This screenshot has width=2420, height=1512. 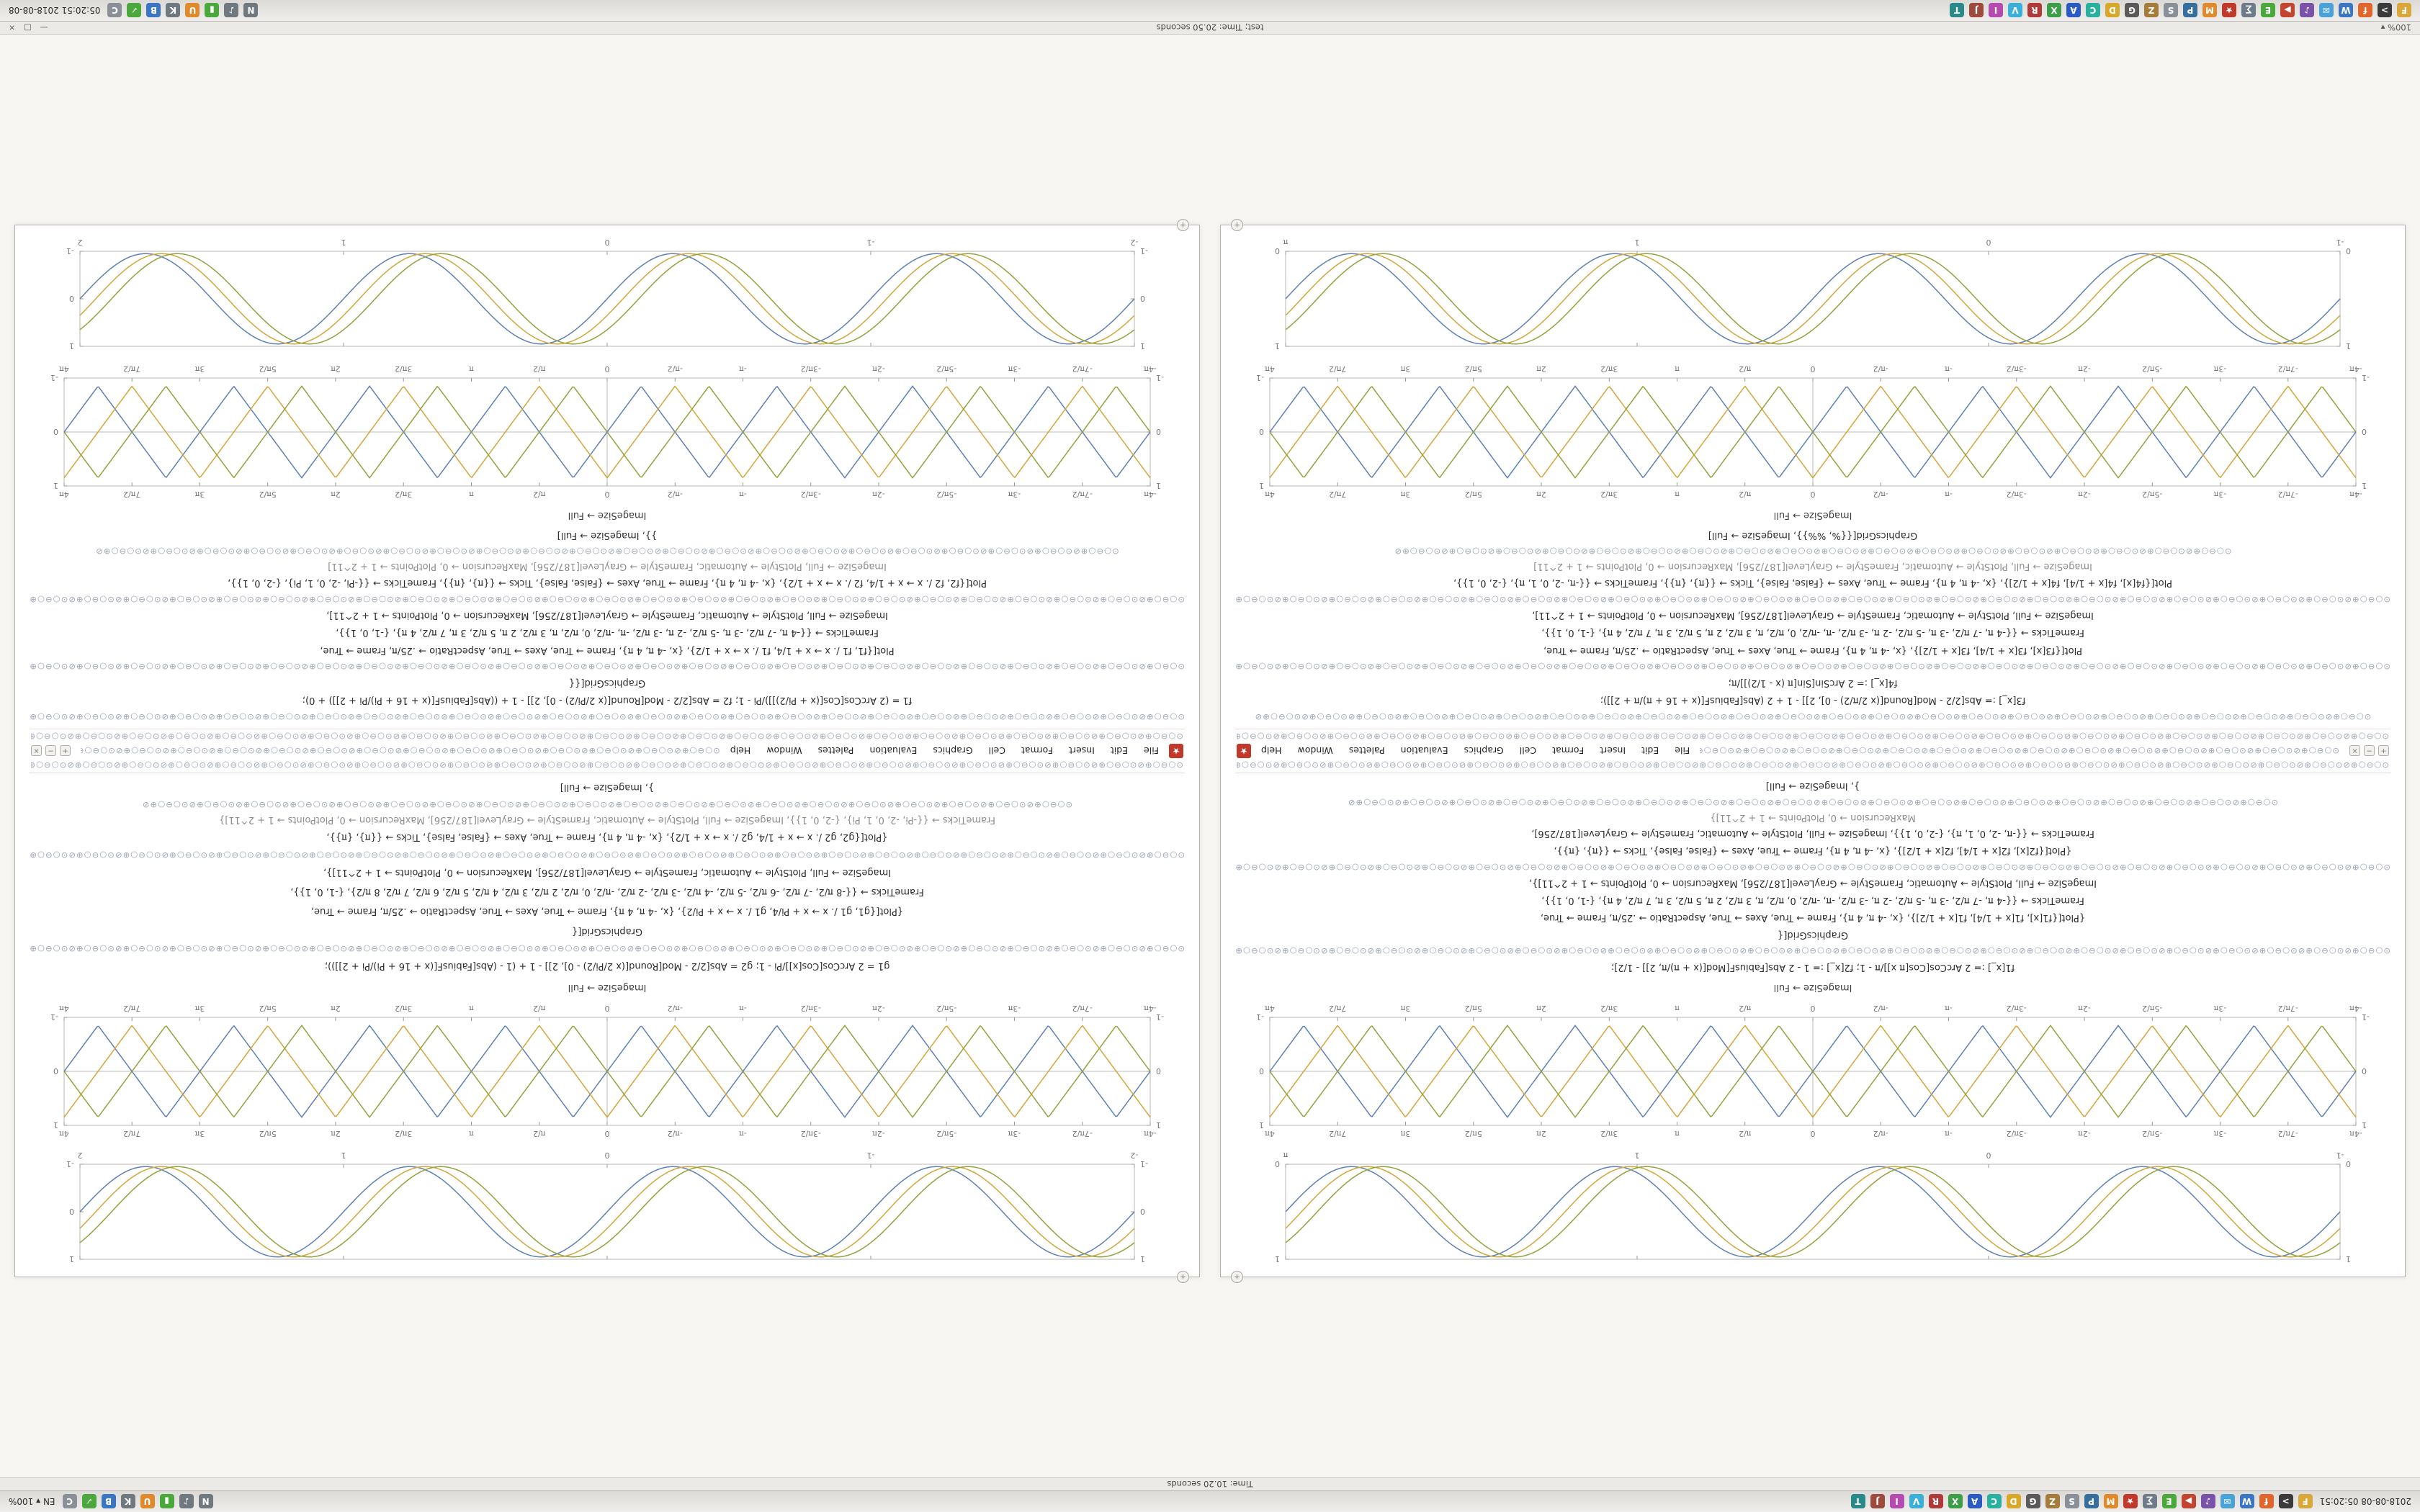 I want to click on mathematica-spikey-icon: ★, so click(x=1176, y=751).